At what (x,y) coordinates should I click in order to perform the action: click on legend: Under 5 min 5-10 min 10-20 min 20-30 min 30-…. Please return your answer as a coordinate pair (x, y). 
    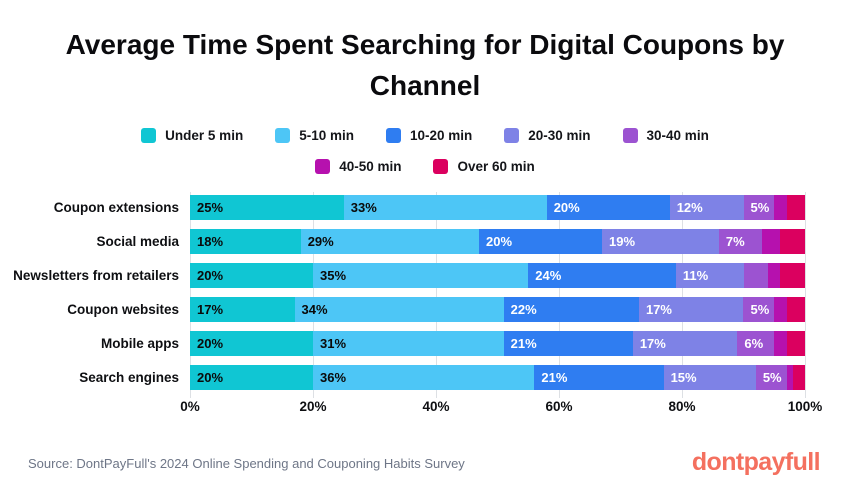
    Looking at the image, I should click on (425, 151).